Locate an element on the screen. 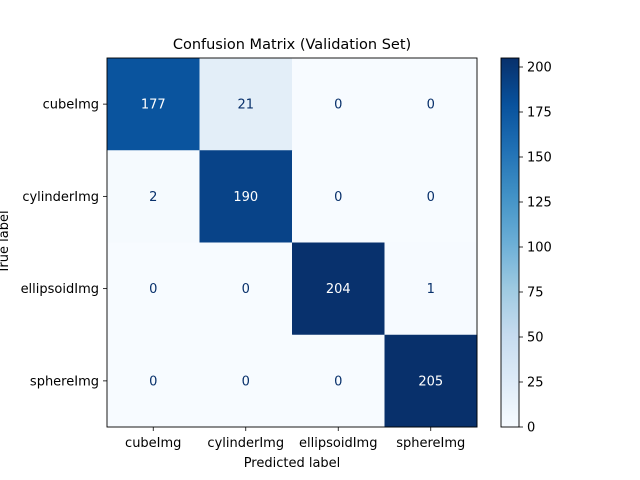 The image size is (640, 480). x-axis-ticks: cubeImg cylinderImg ellipsoidImg sphereImg is located at coordinates (295, 439).